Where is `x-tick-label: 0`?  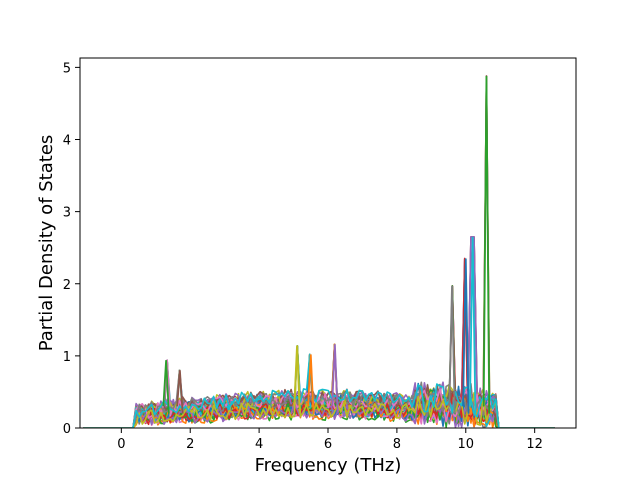 x-tick-label: 0 is located at coordinates (121, 444).